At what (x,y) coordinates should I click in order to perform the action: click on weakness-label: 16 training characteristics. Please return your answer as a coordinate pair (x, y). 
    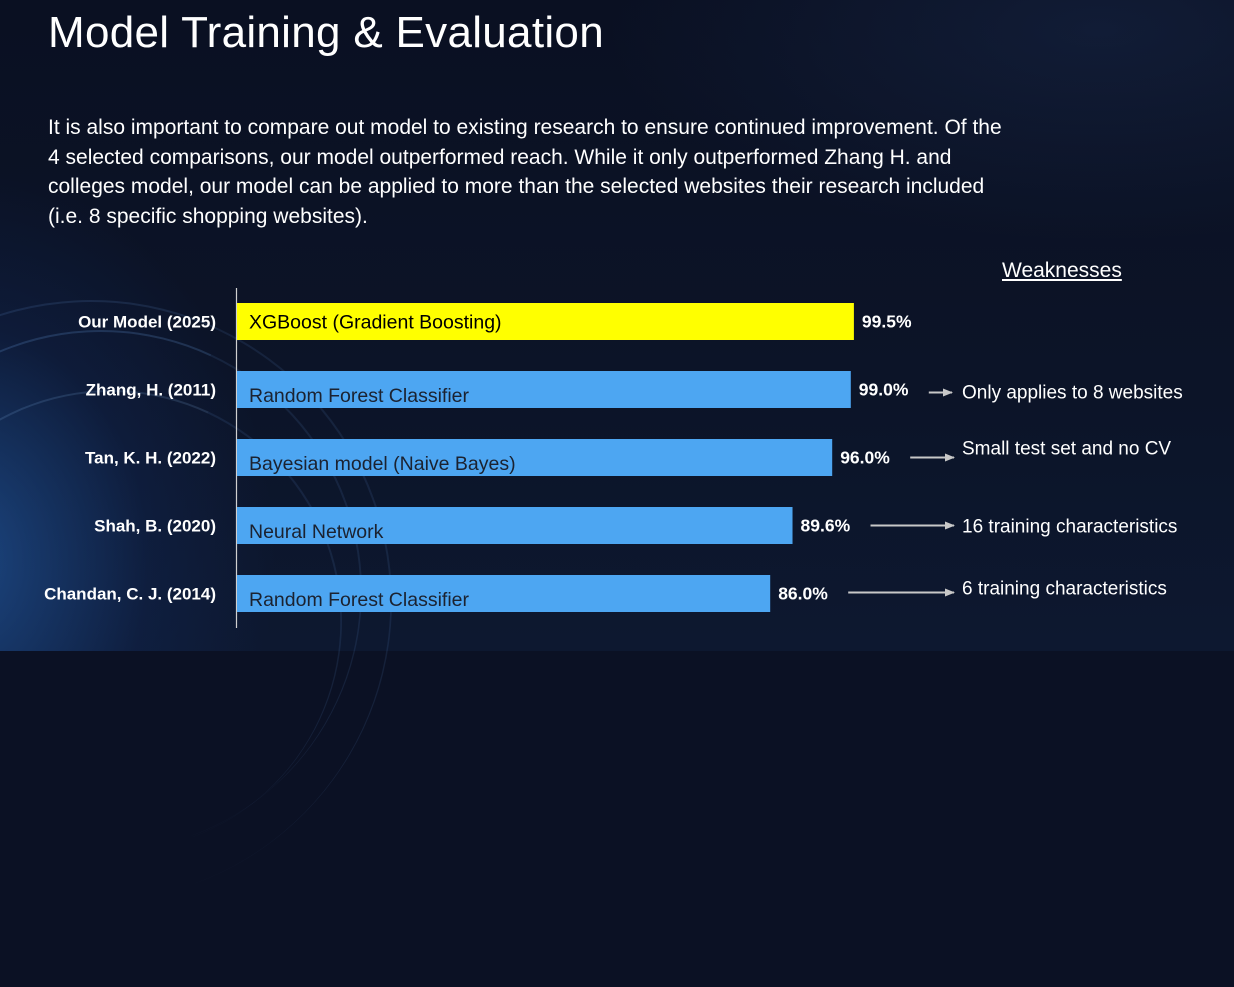
    Looking at the image, I should click on (1069, 527).